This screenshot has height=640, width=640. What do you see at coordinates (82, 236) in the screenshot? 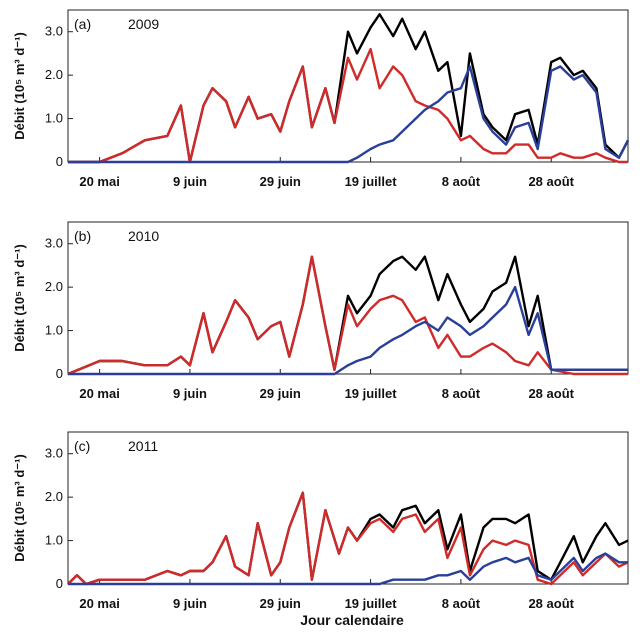
I see `panel-label: (b)` at bounding box center [82, 236].